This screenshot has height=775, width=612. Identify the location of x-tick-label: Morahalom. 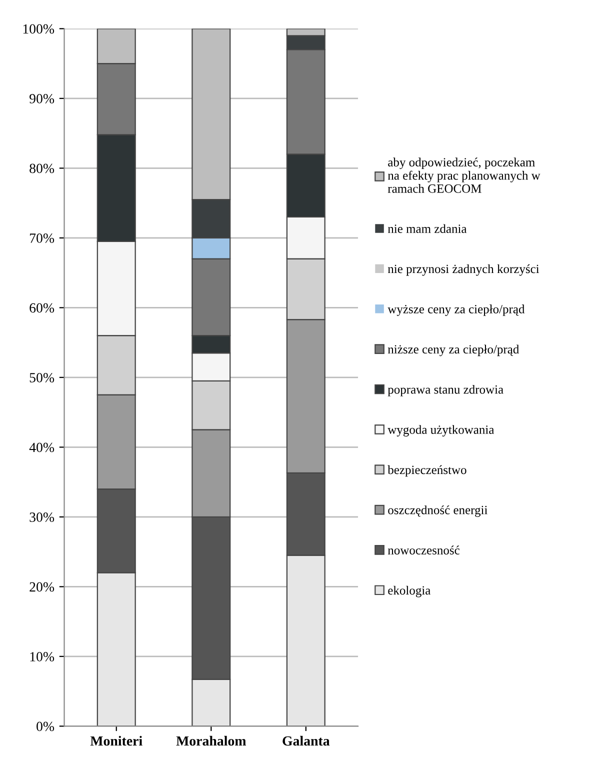
(211, 741).